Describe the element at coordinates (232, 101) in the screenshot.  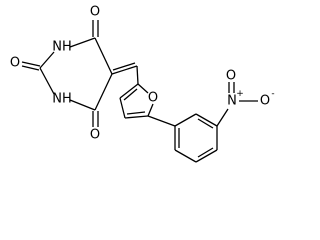
I see `atom-label: N` at that location.